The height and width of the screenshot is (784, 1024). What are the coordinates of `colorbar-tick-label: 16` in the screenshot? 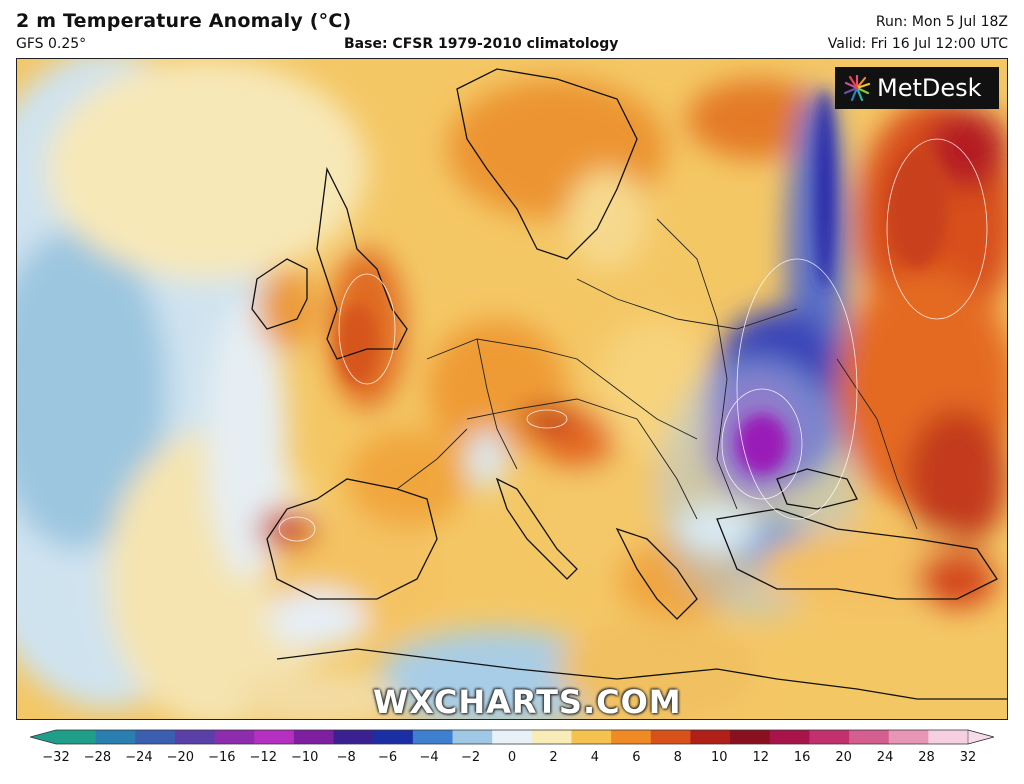 It's located at (802, 757).